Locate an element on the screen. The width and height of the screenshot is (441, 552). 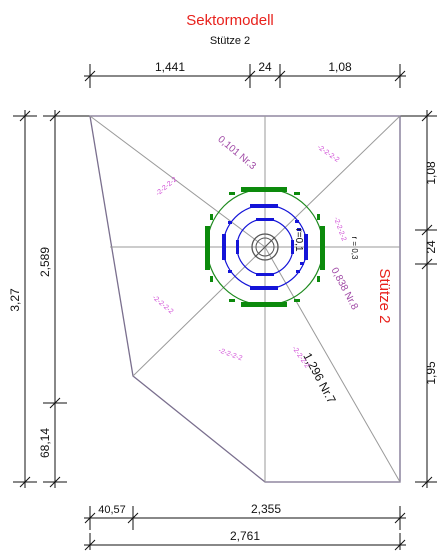
column-label: Stütze 2 is located at coordinates (384, 295).